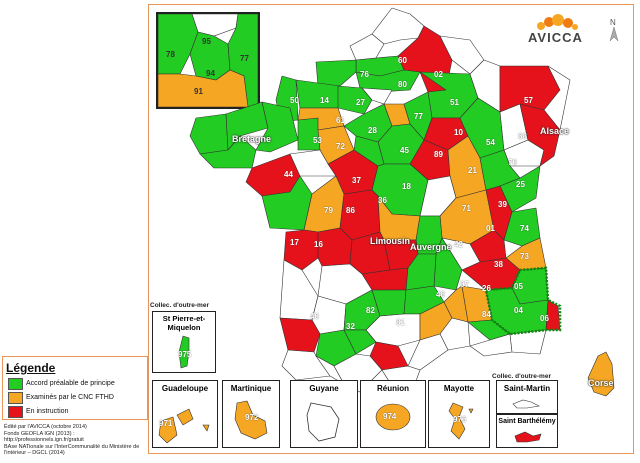  What do you see at coordinates (318, 244) in the screenshot?
I see `label-16: 16` at bounding box center [318, 244].